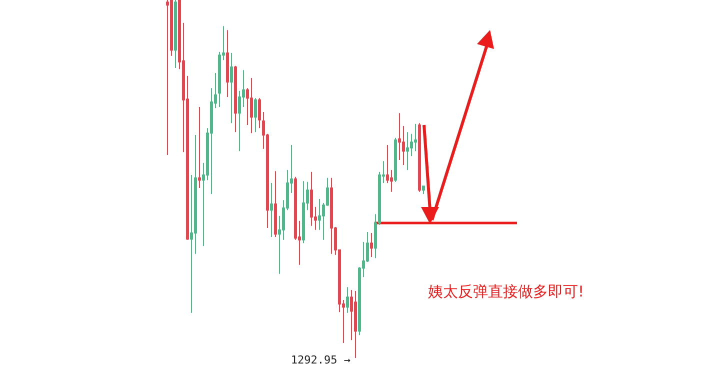 Image resolution: width=704 pixels, height=379 pixels. What do you see at coordinates (506, 291) in the screenshot?
I see `text: 姨太反弹直接做多即可!` at bounding box center [506, 291].